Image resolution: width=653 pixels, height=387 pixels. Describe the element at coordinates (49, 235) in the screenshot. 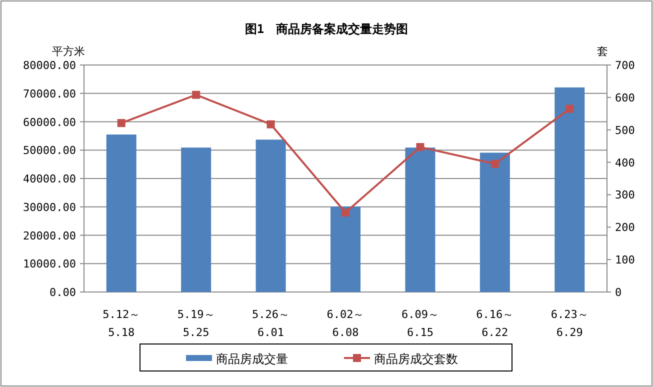

I see `y-tick-label: 20000.00` at that location.